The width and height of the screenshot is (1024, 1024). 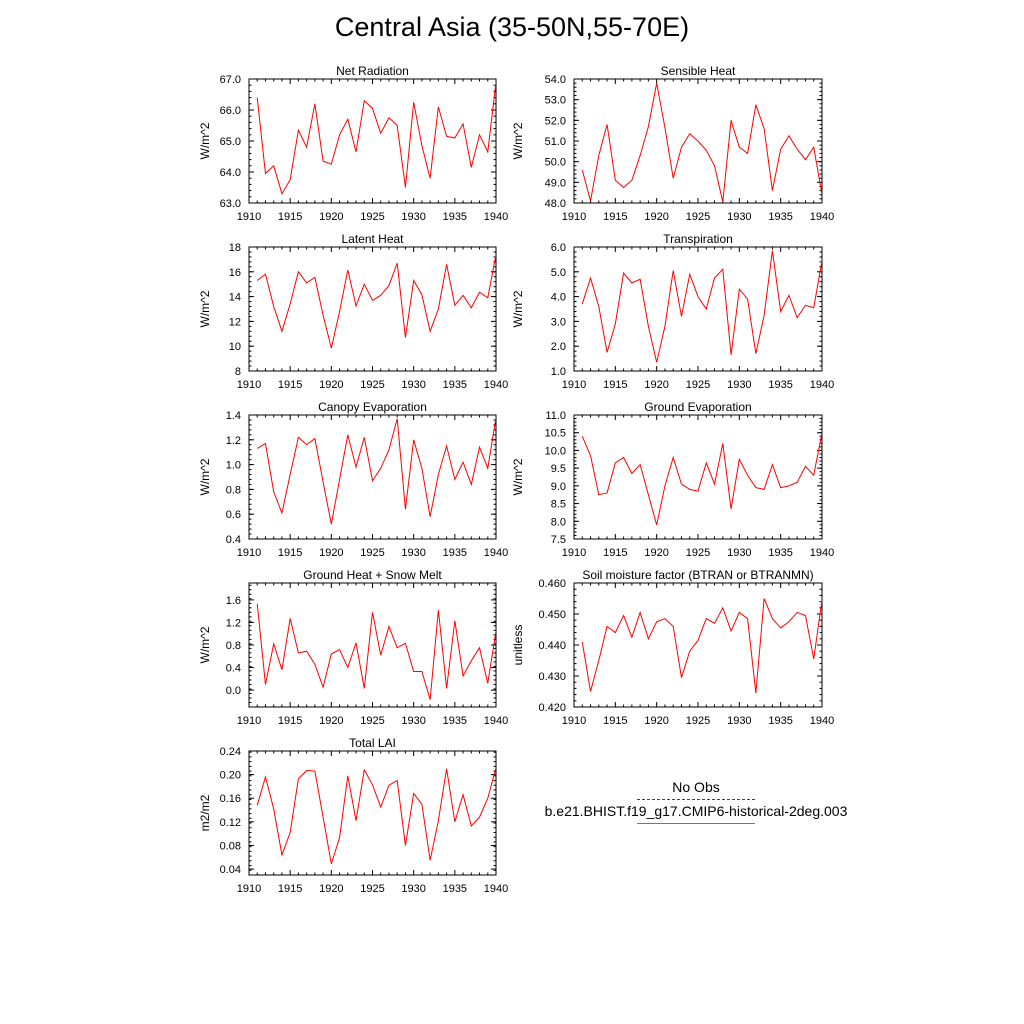 What do you see at coordinates (230, 799) in the screenshot?
I see `y-tick-label: 0.16` at bounding box center [230, 799].